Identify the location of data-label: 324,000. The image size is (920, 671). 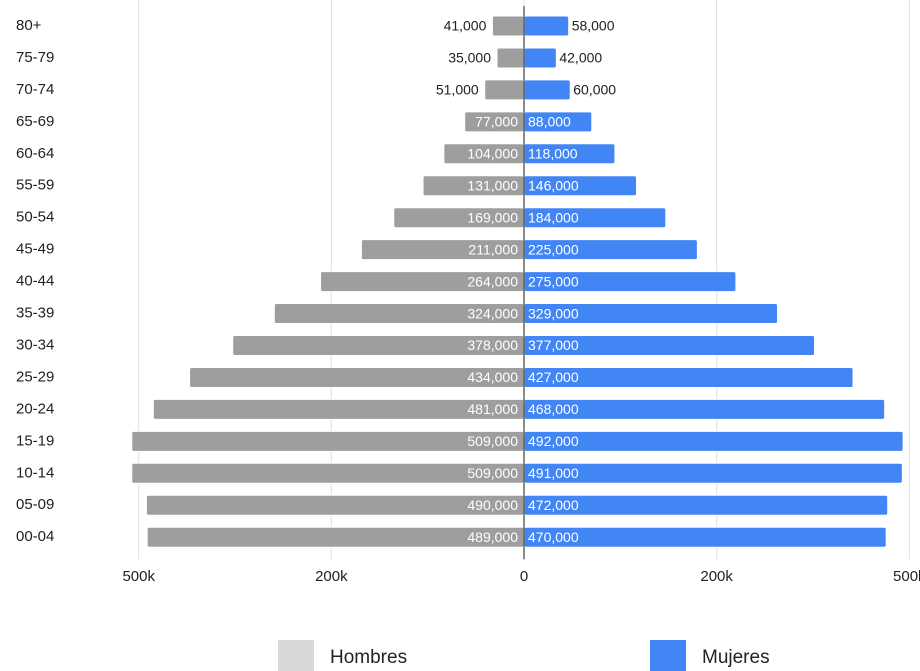
(492, 313).